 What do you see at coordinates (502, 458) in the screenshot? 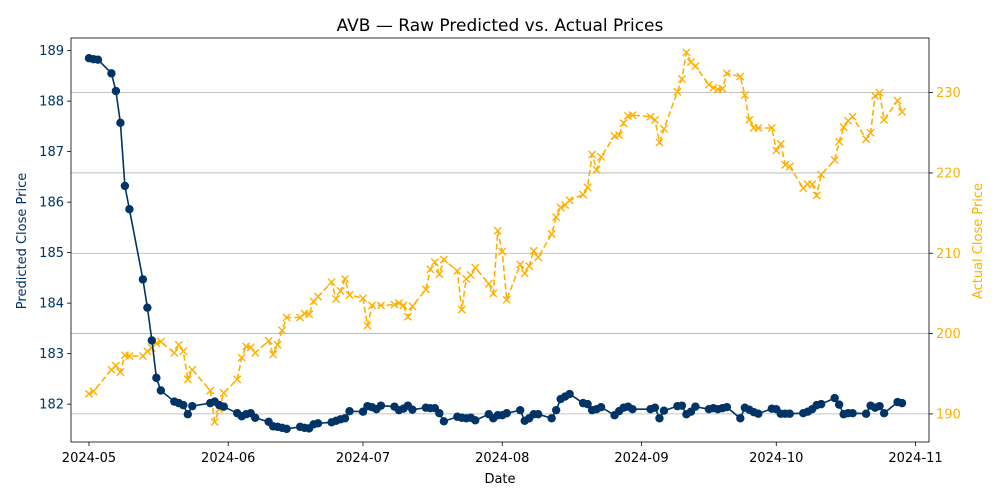
I see `x-tick-label: 2024-08` at bounding box center [502, 458].